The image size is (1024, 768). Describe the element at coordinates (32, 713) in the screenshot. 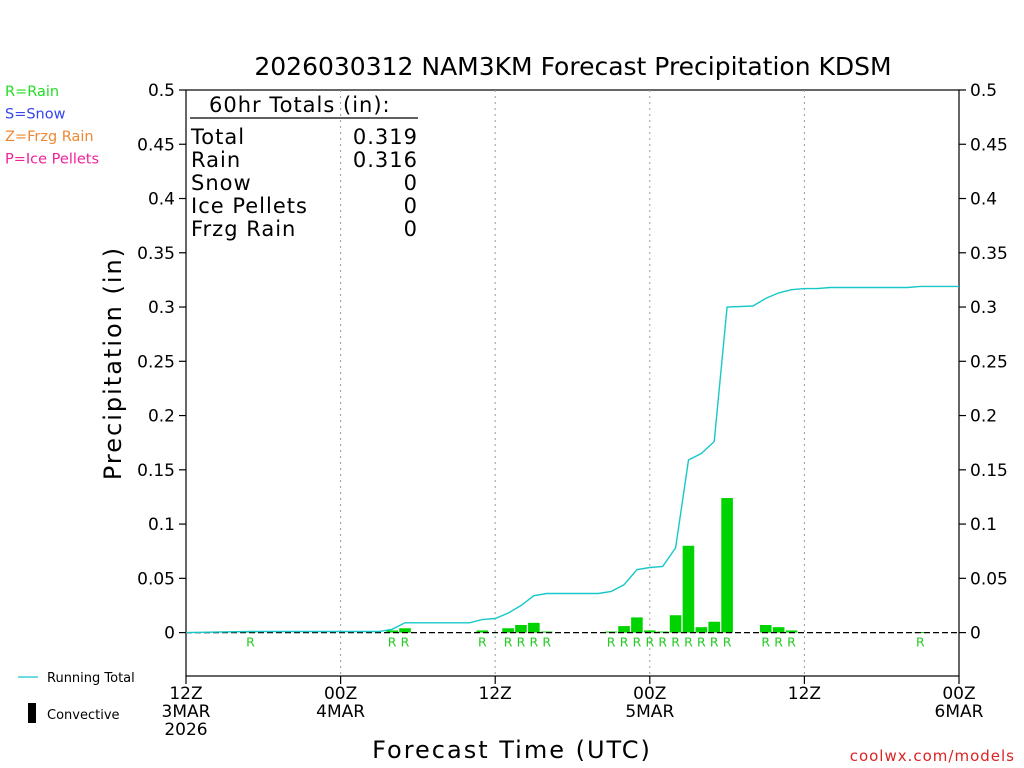

I see `convective-legend-swatch` at that location.